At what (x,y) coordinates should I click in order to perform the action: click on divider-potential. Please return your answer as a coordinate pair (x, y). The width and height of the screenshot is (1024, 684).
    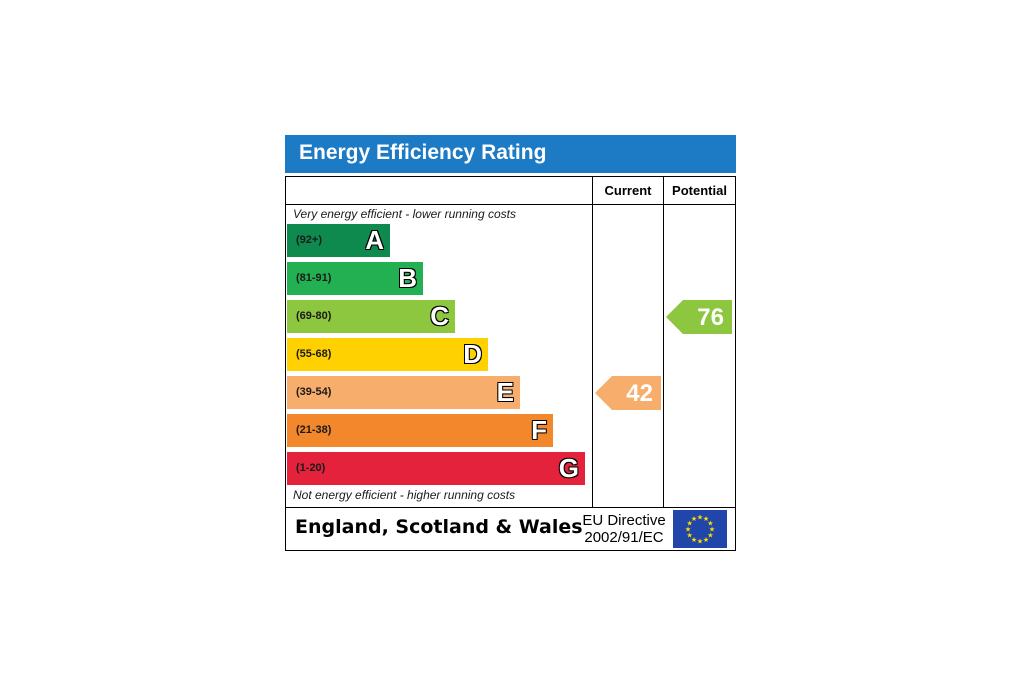
    Looking at the image, I should click on (663, 342).